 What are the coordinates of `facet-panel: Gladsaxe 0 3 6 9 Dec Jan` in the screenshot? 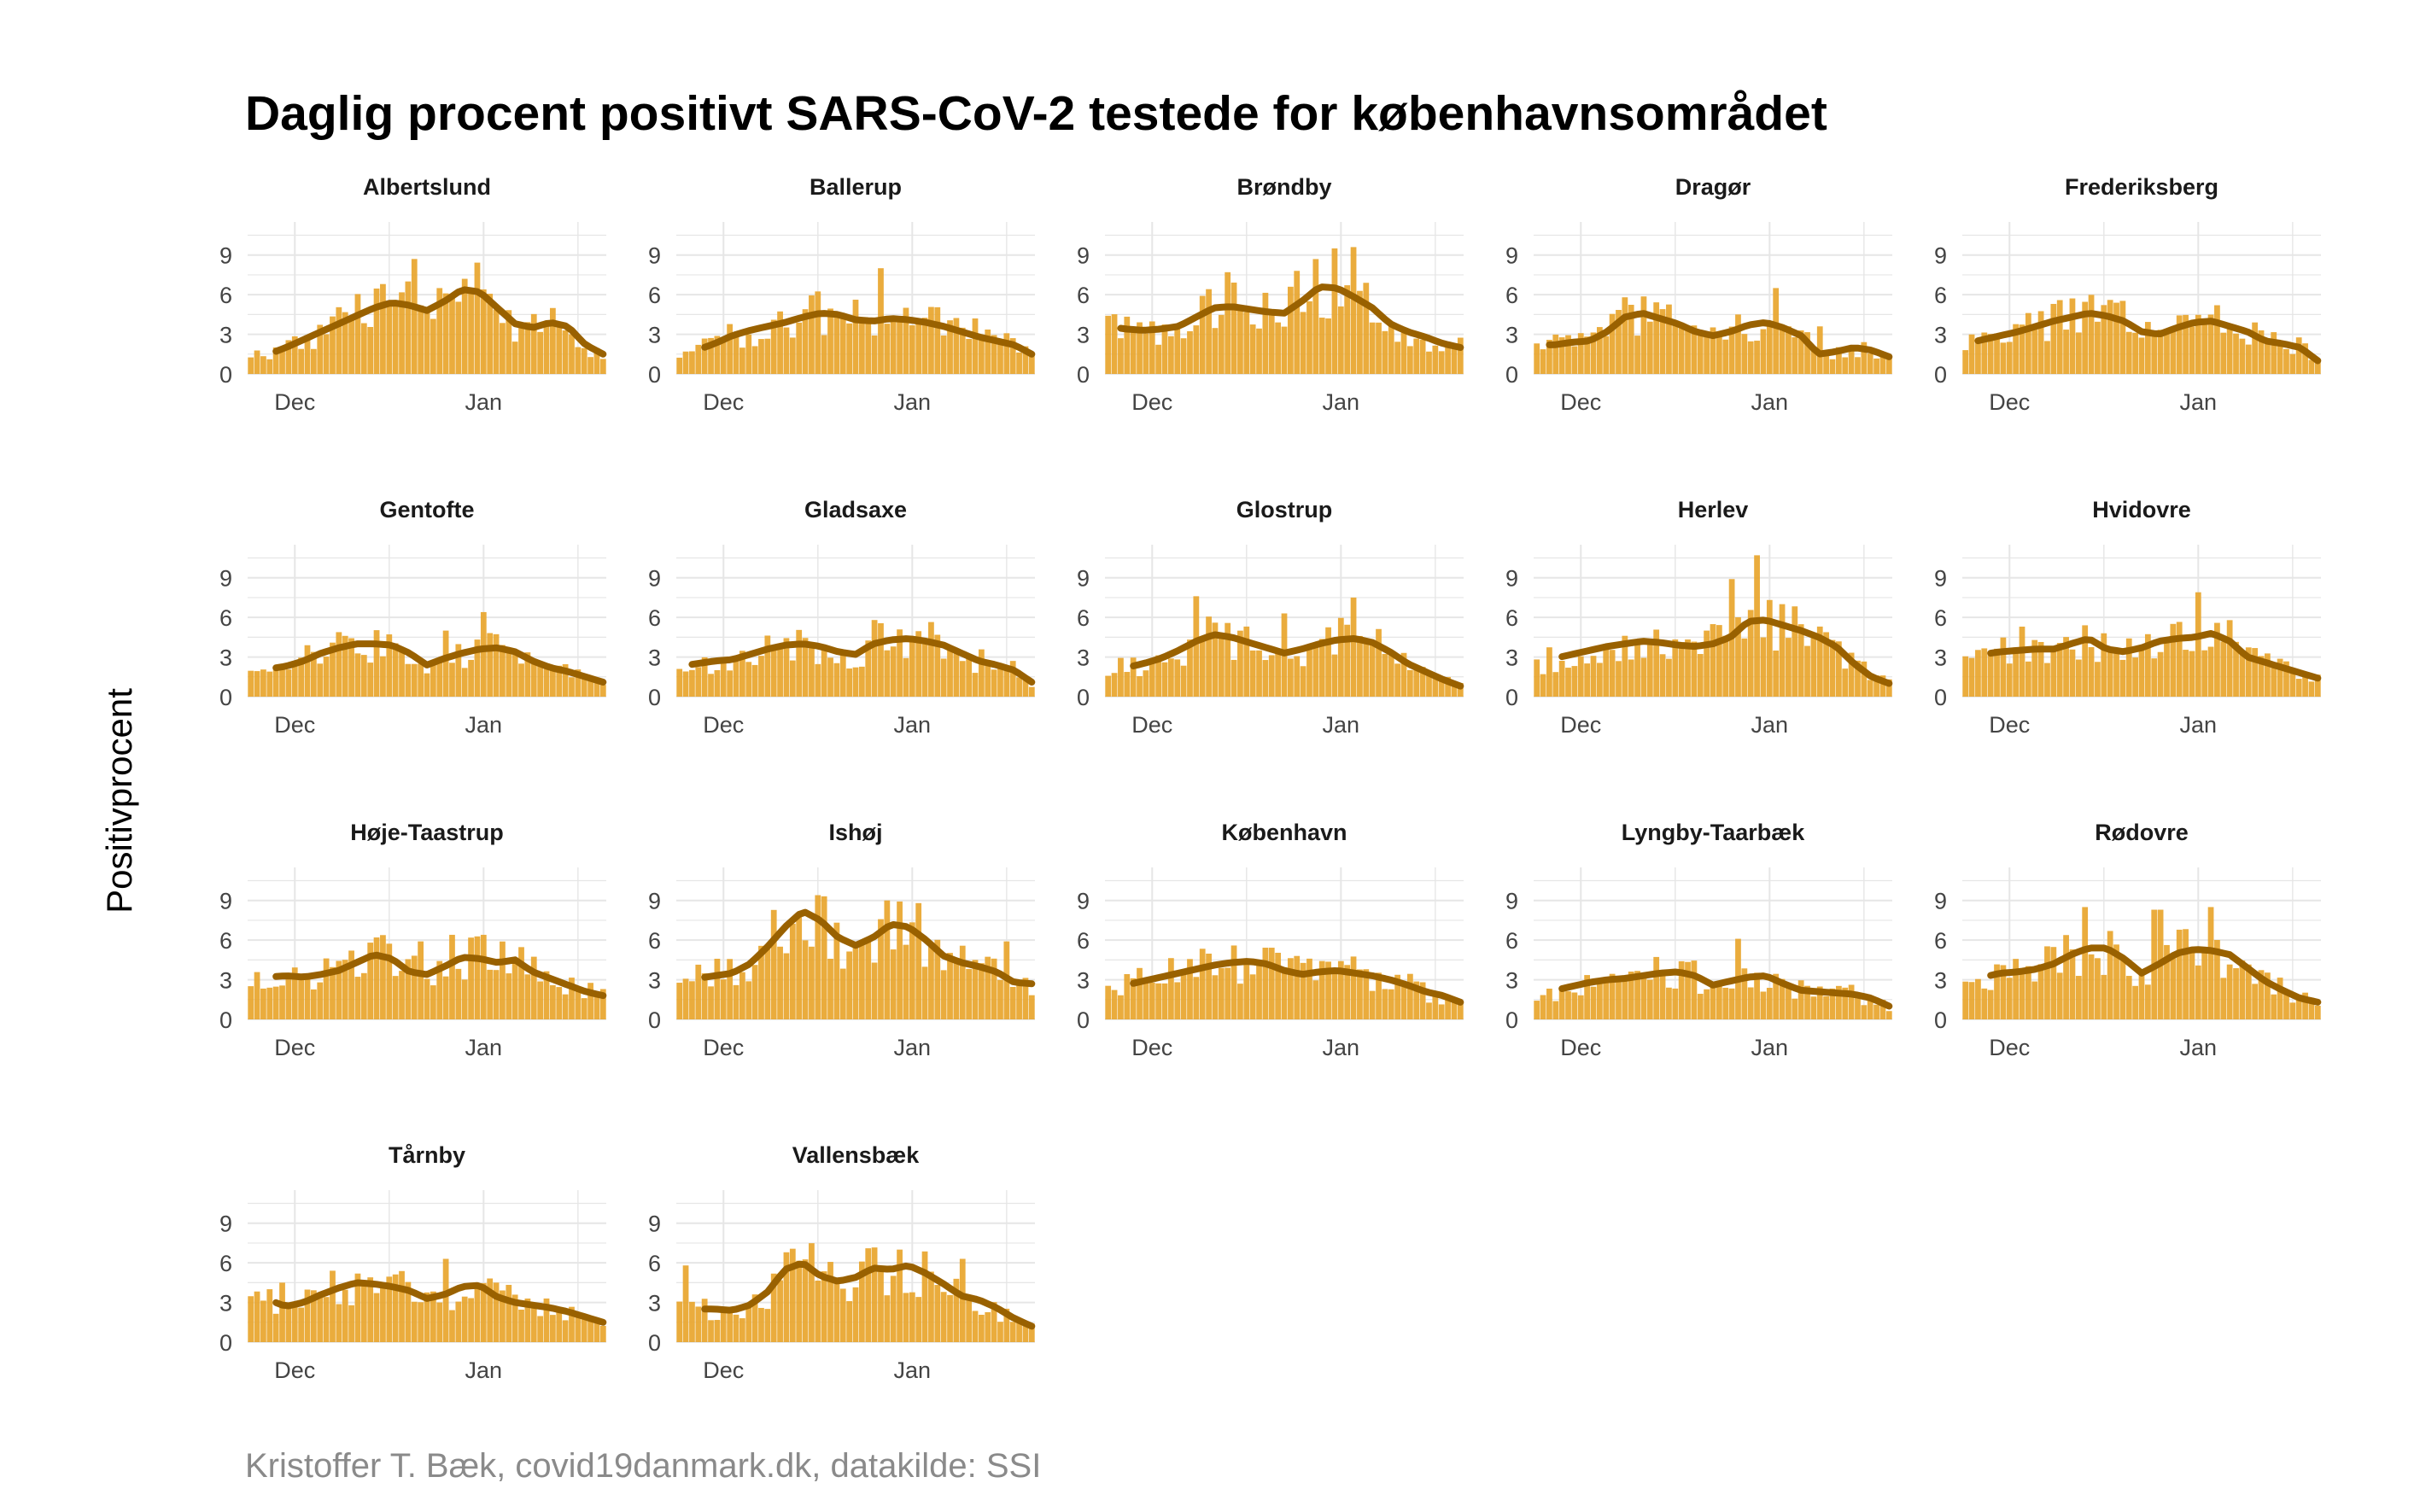 It's located at (842, 617).